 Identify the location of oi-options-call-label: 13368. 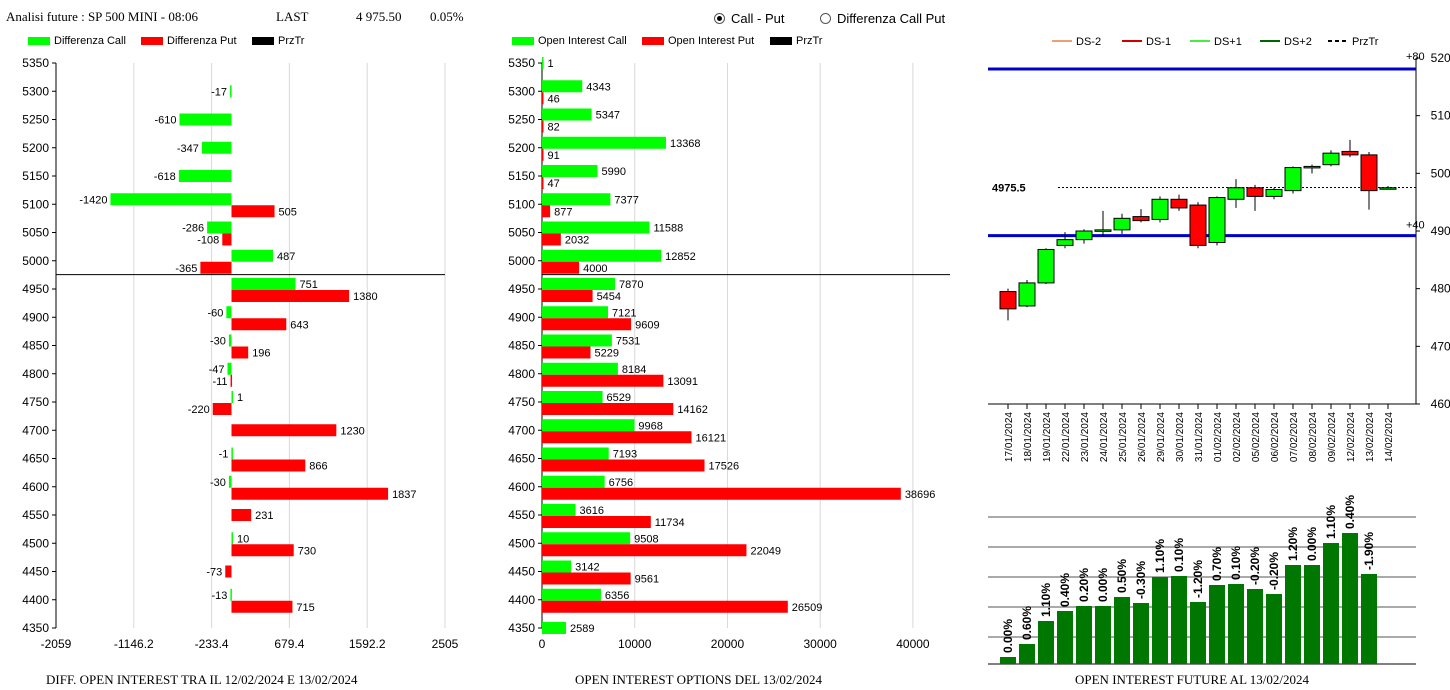
(685, 144).